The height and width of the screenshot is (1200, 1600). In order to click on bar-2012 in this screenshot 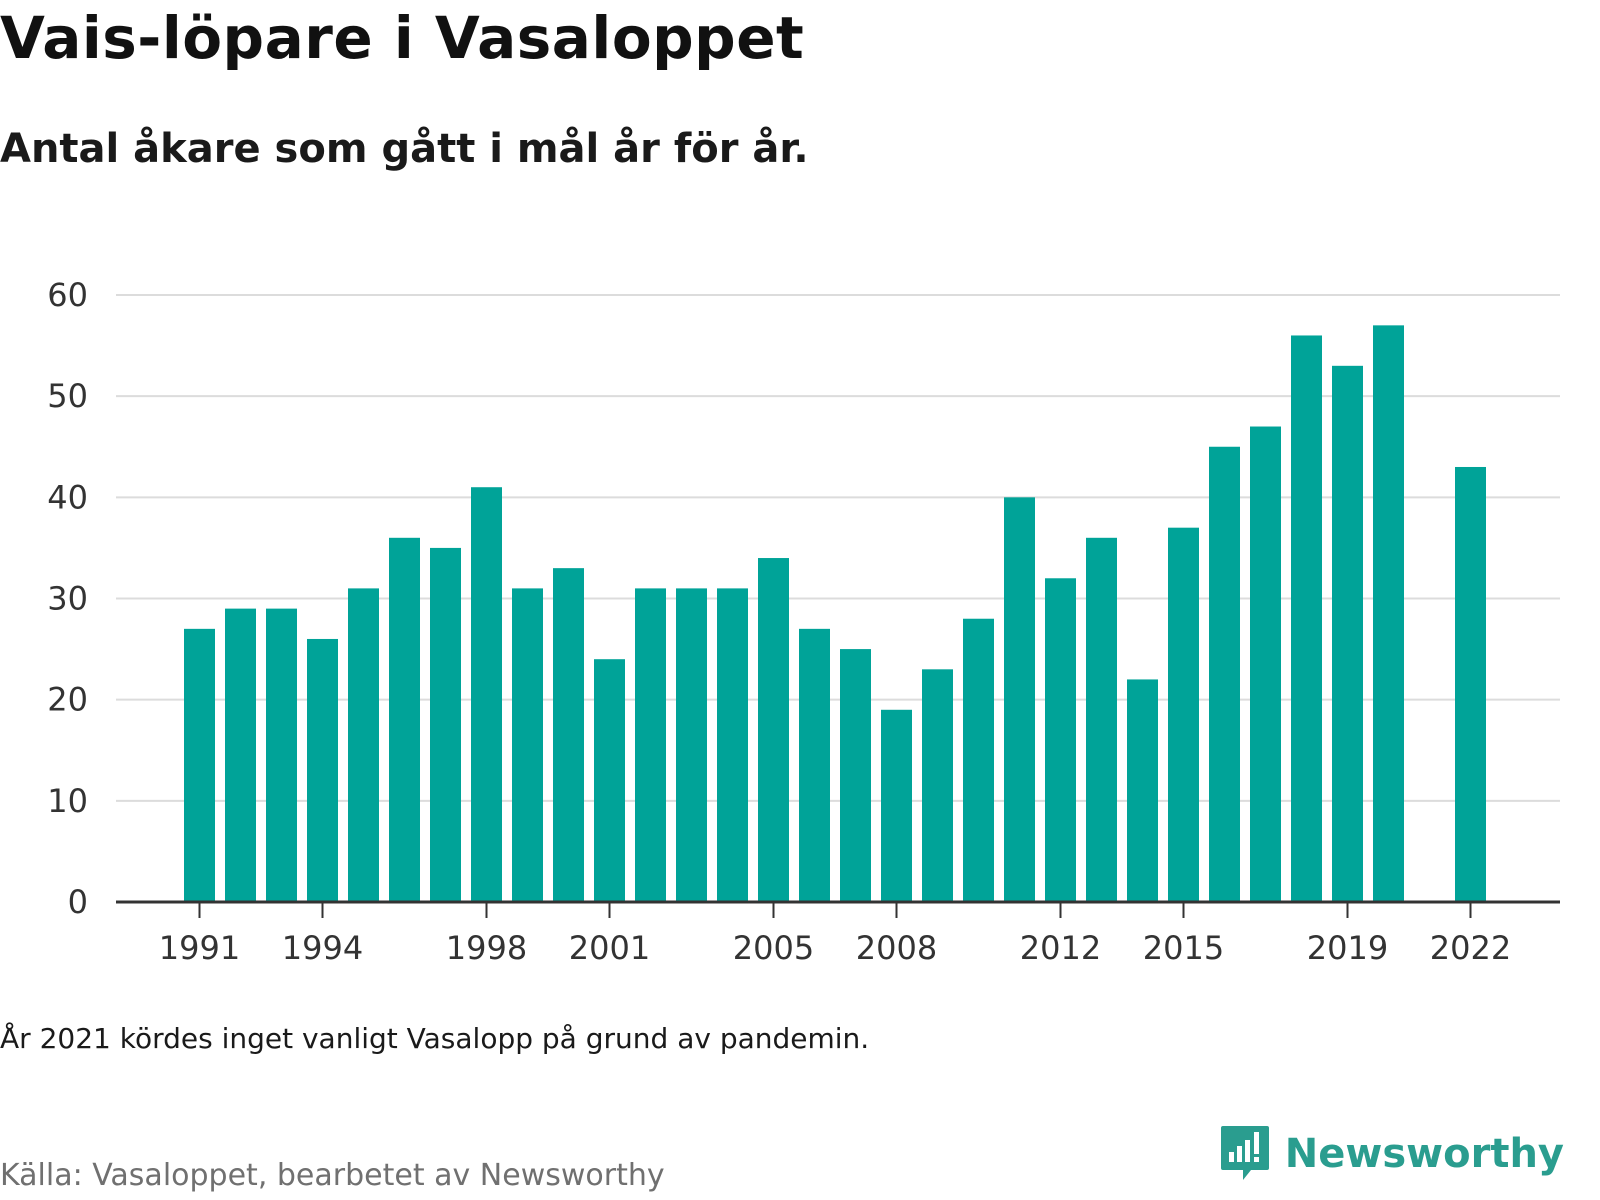, I will do `click(1060, 740)`.